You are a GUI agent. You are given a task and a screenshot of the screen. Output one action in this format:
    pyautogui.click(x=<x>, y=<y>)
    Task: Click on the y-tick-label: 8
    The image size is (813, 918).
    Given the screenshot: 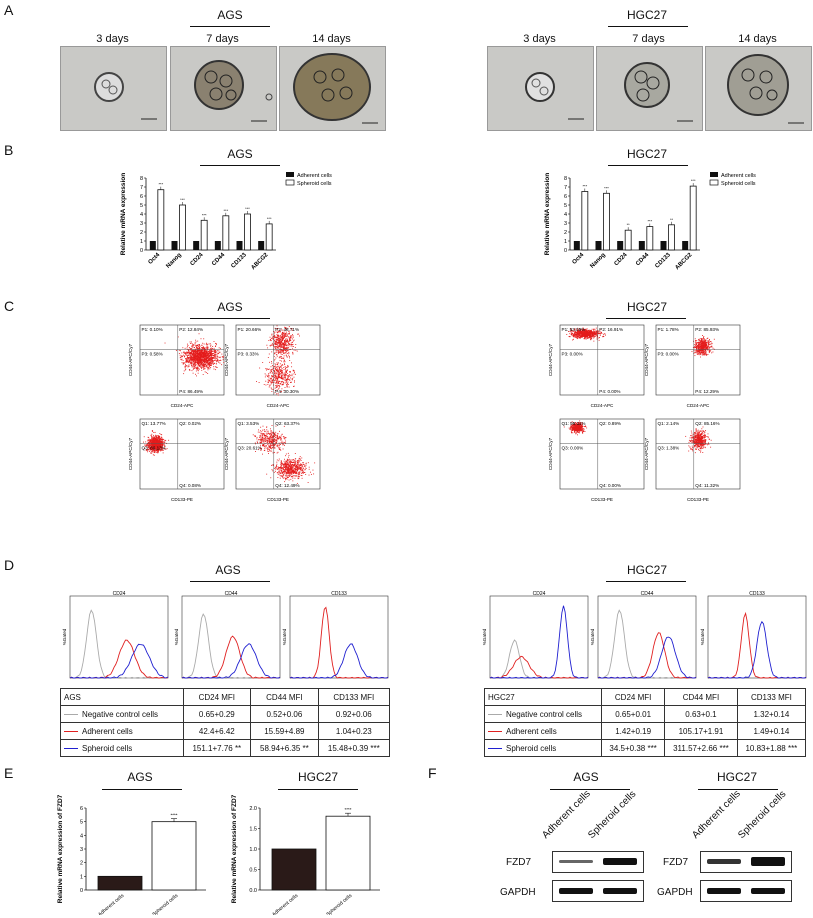 What is the action you would take?
    pyautogui.click(x=565, y=179)
    